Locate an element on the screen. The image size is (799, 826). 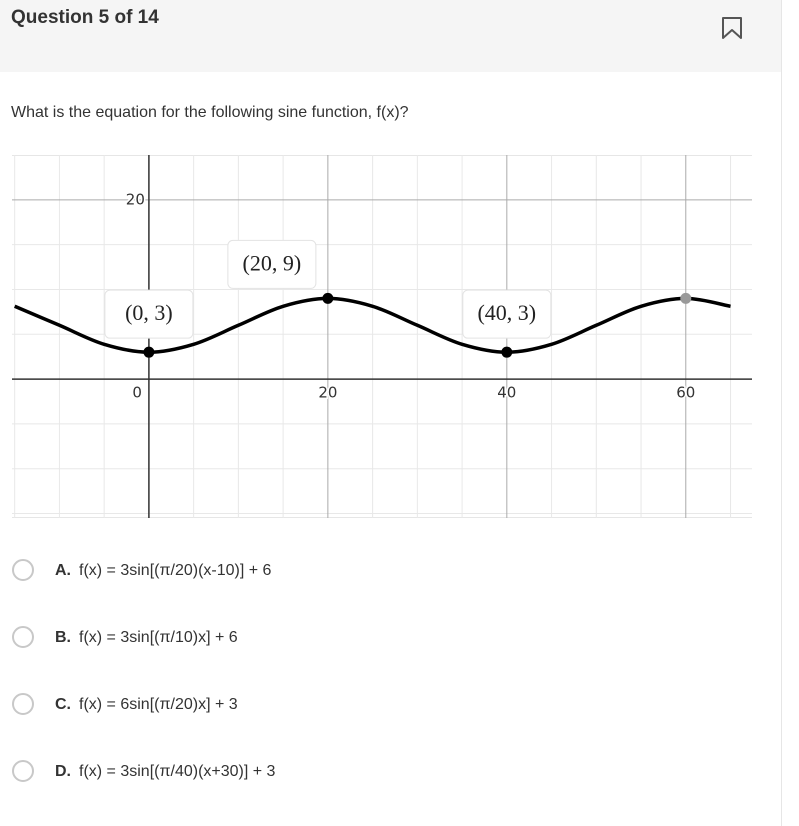
question-counter: Question 5 of 14 is located at coordinates (85, 17).